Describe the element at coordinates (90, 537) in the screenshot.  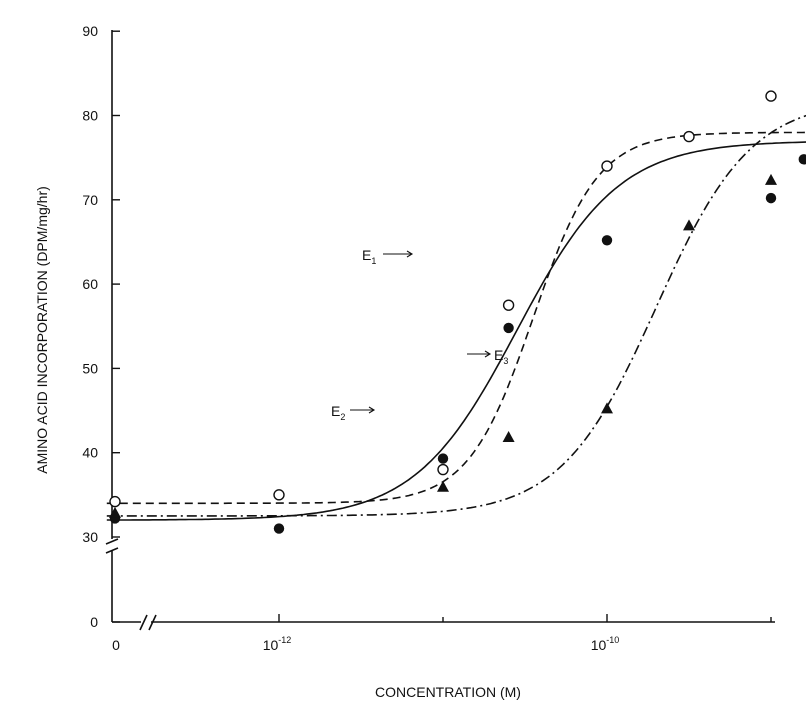
I see `y-tick-label: 30` at that location.